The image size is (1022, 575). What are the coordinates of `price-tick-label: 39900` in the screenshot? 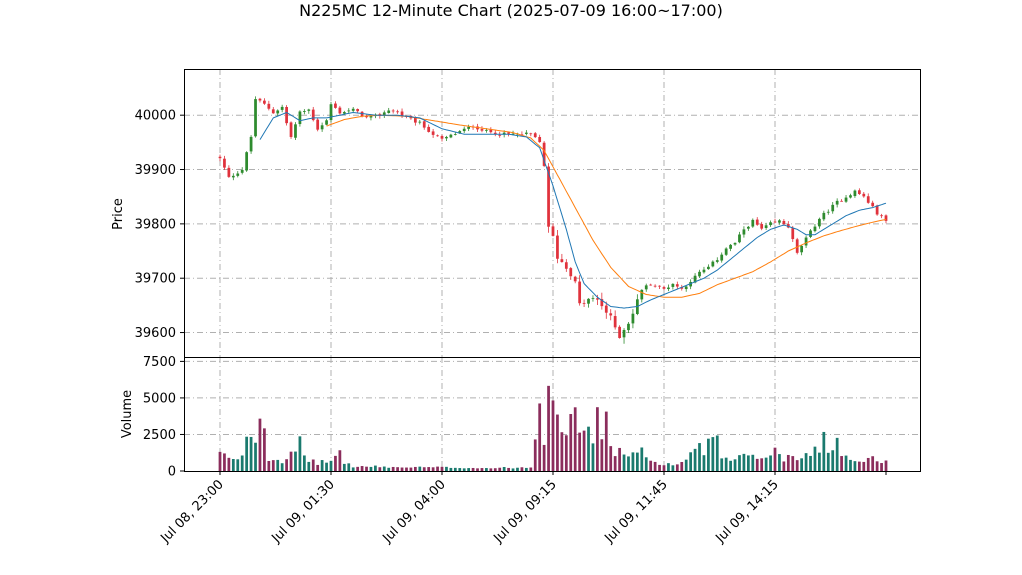 It's located at (155, 170).